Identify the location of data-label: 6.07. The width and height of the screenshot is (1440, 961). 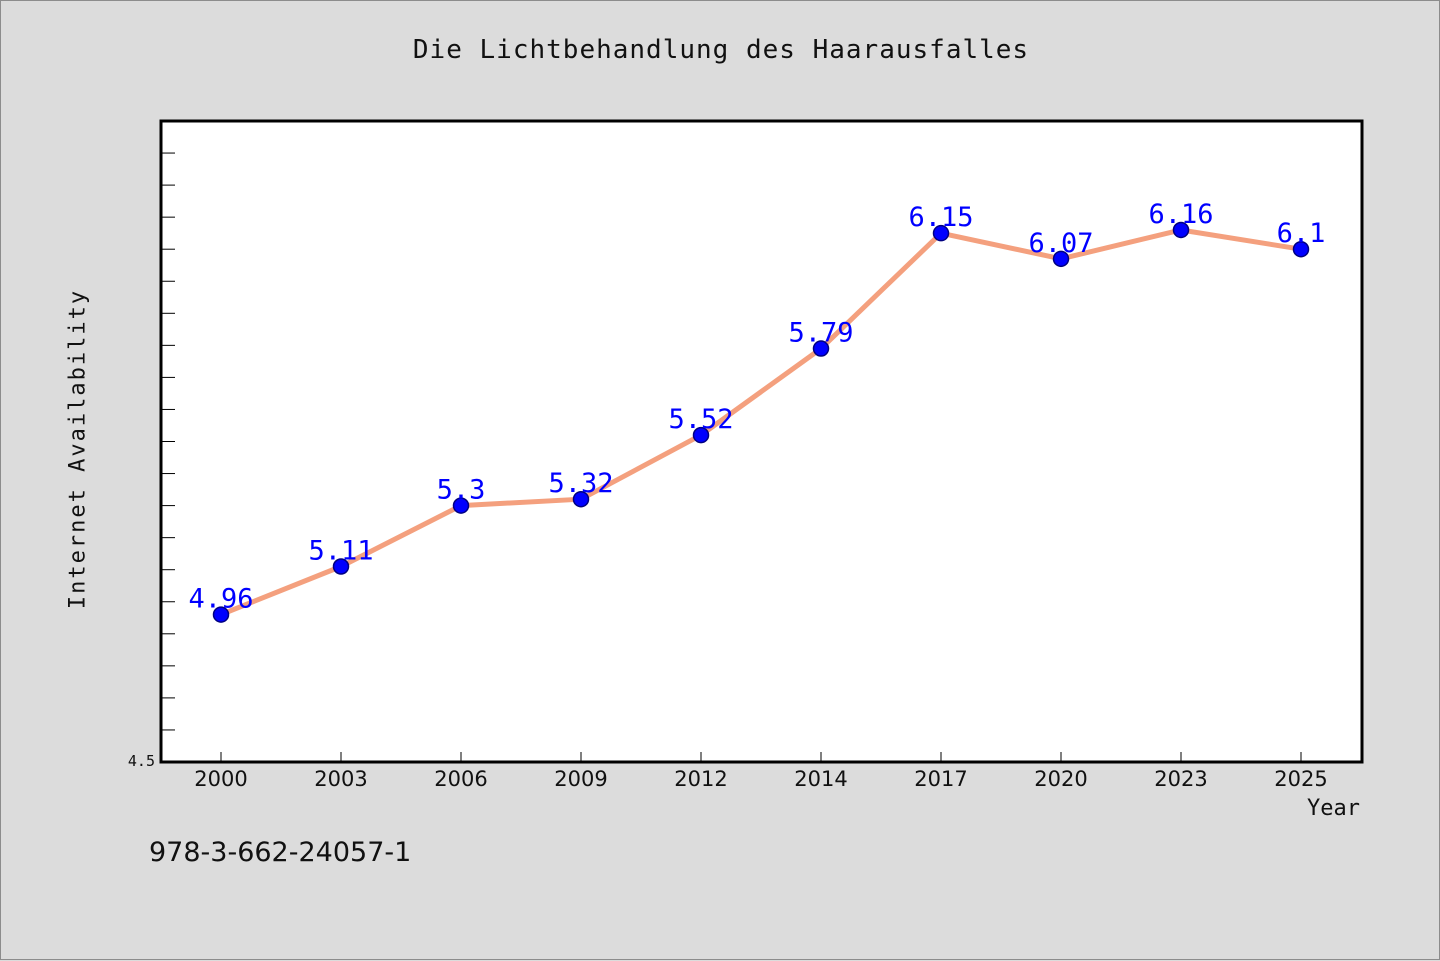
(1060, 243).